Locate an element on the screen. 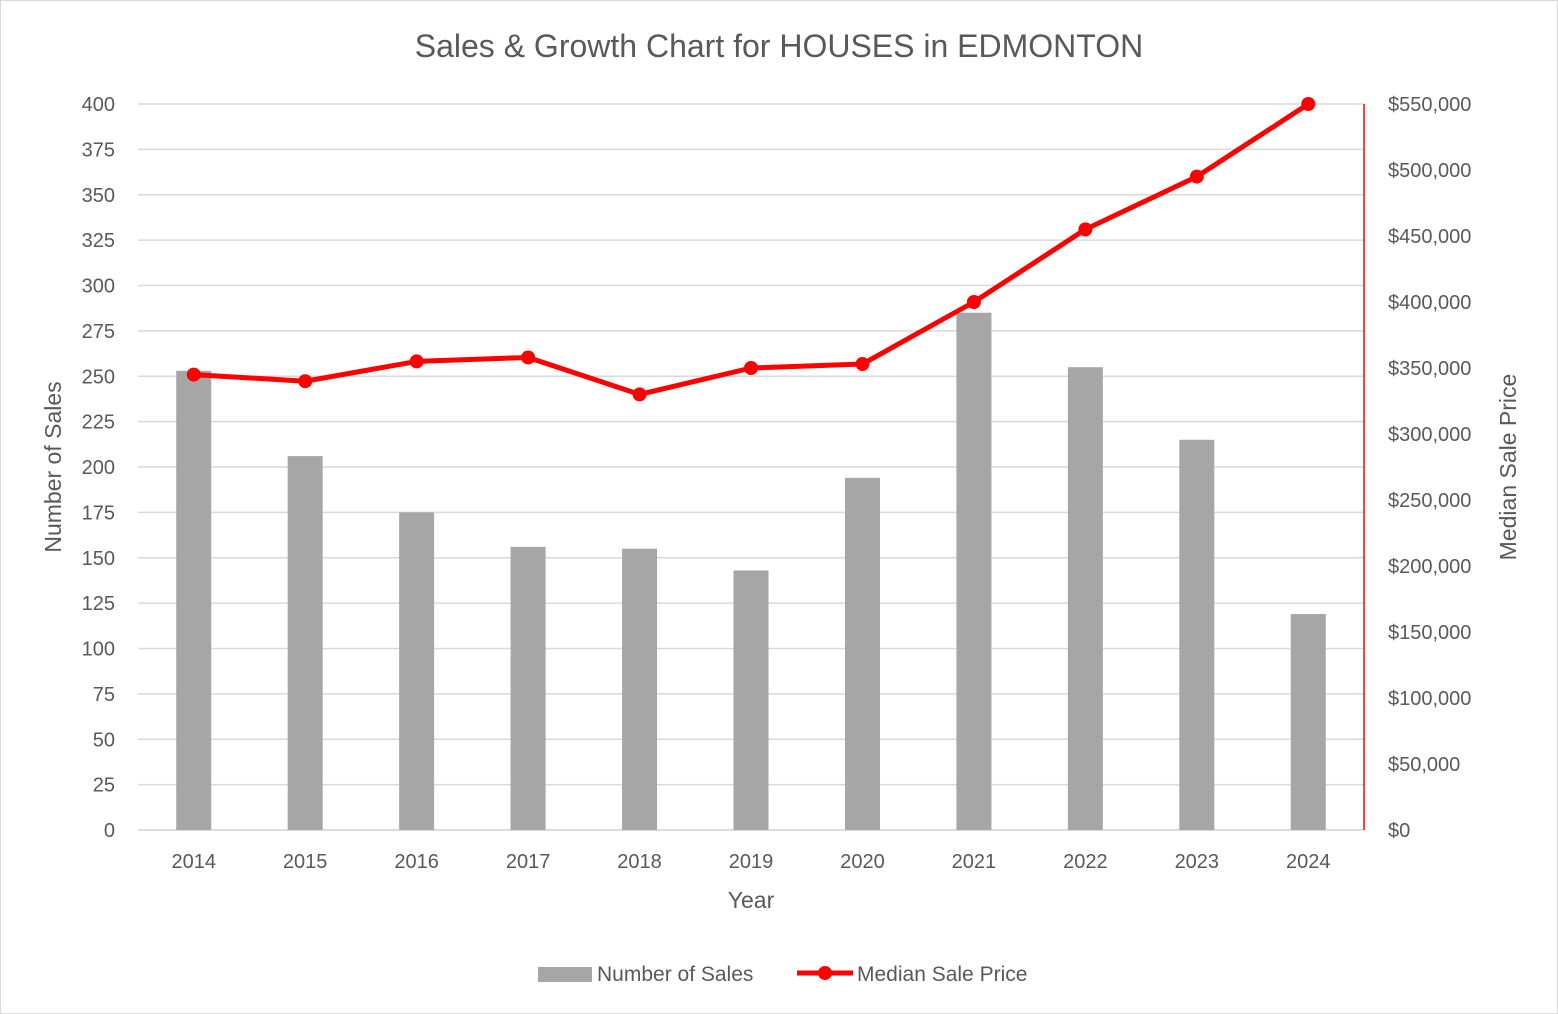  left-axis-title: Number of Sales is located at coordinates (53, 466).